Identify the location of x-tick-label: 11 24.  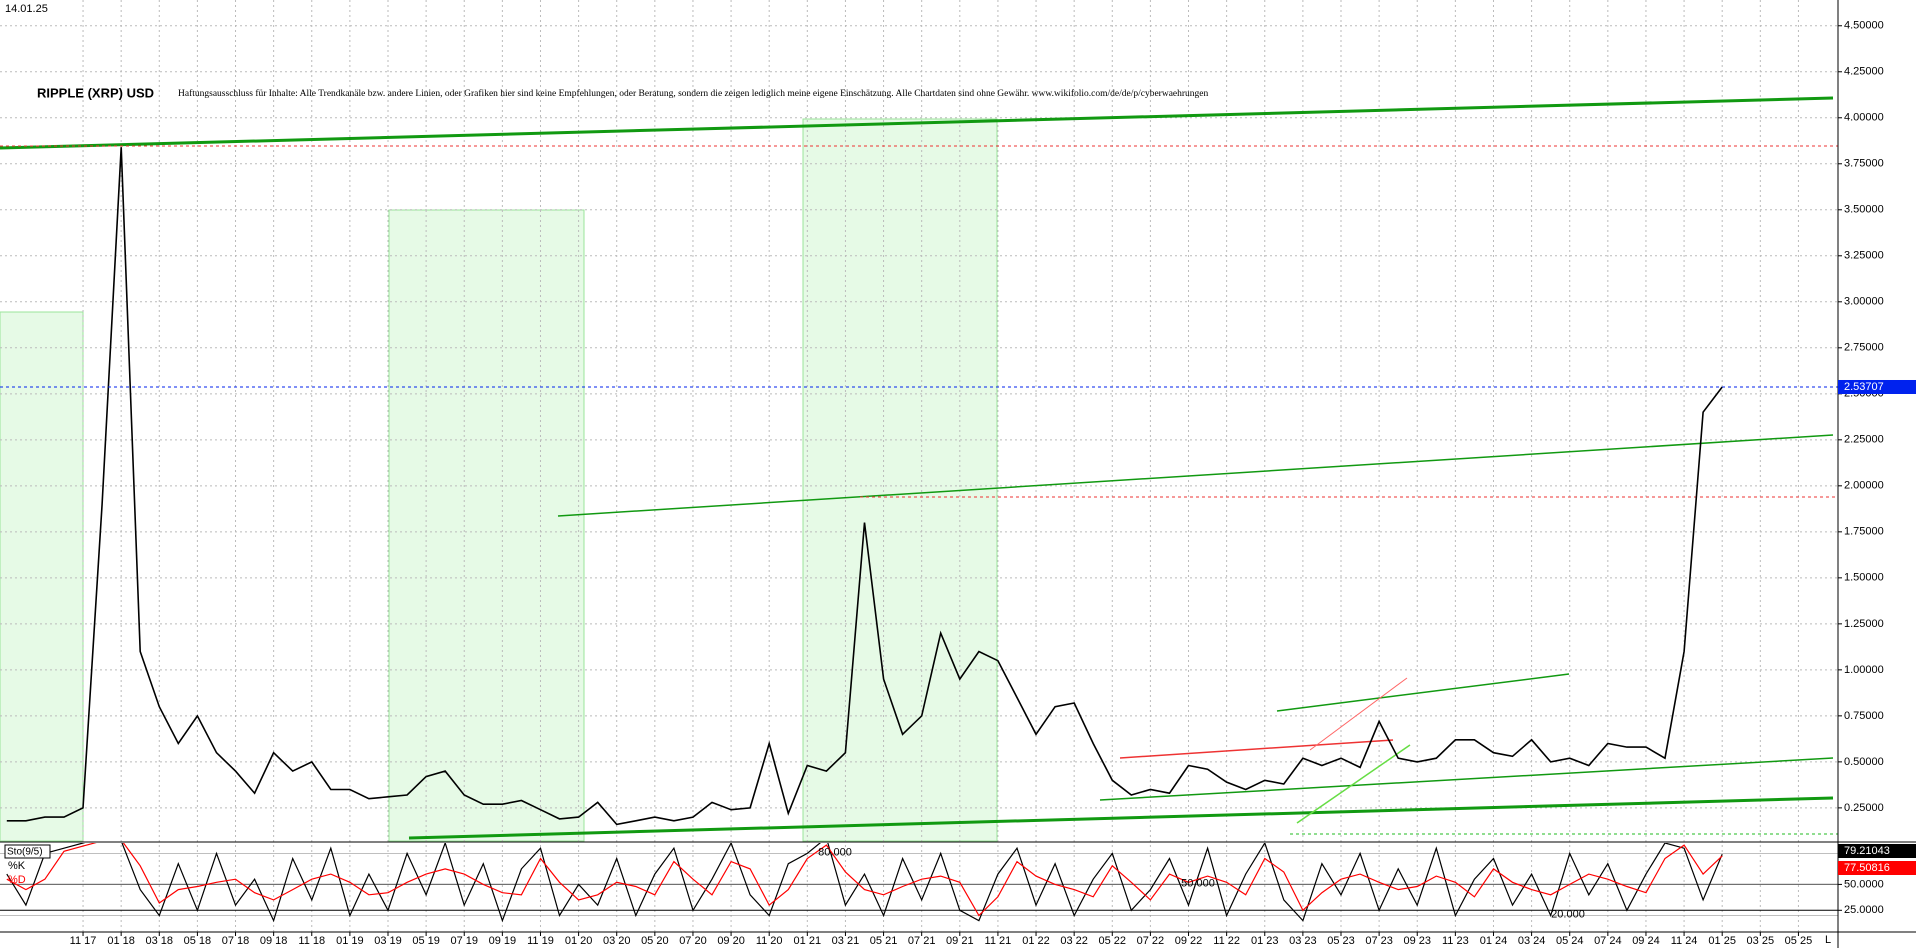
(1684, 941).